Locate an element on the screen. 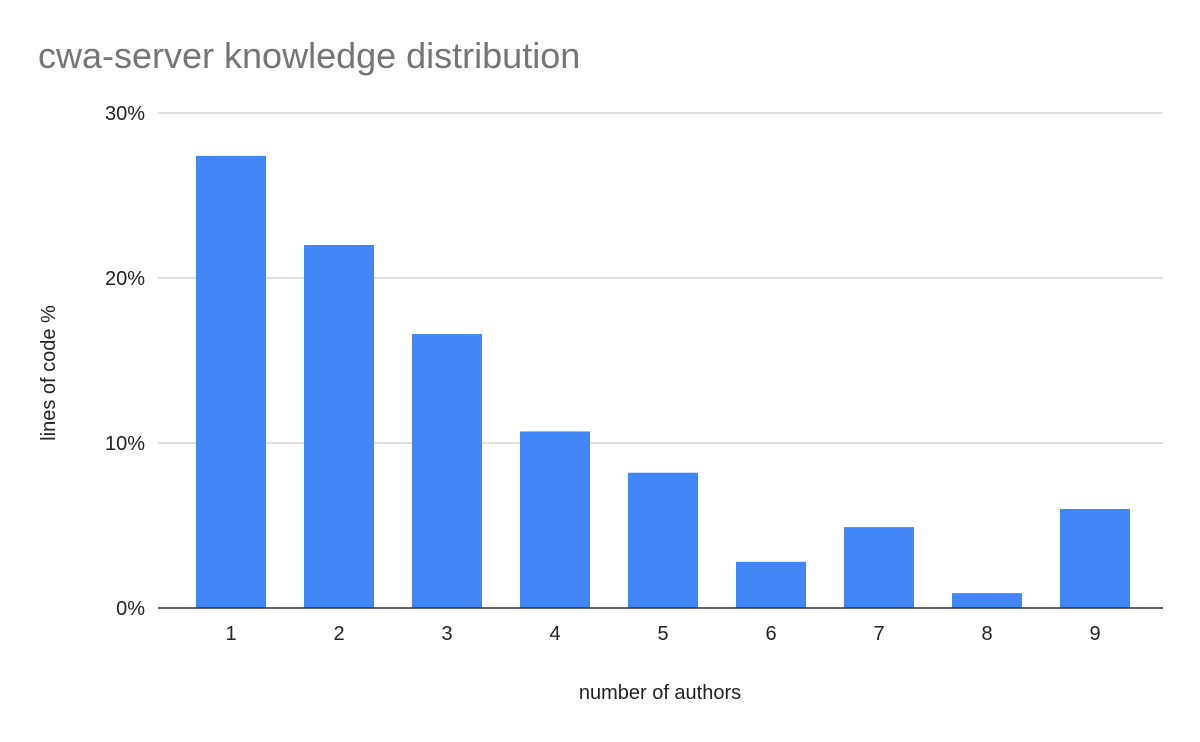 The height and width of the screenshot is (742, 1200). y-axis-label: lines of code % is located at coordinates (49, 373).